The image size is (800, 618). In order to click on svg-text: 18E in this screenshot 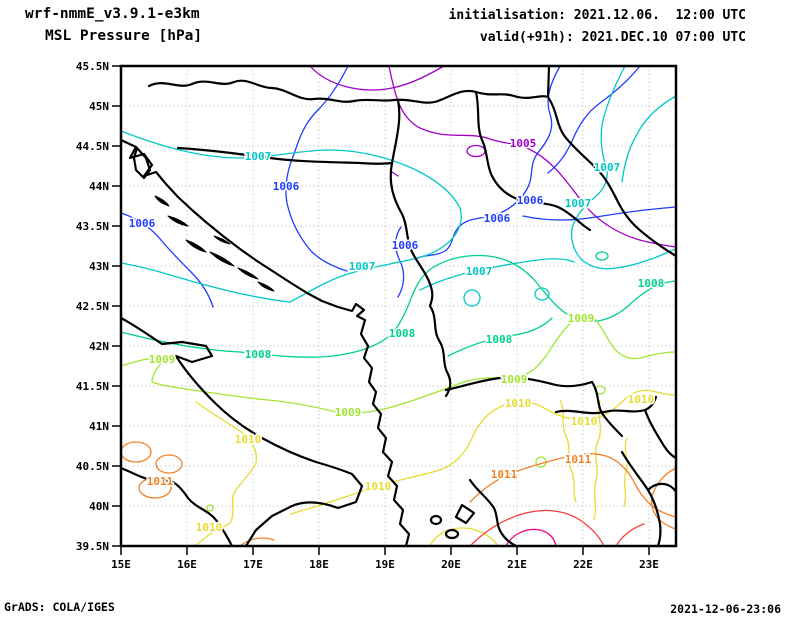, I will do `click(319, 564)`.